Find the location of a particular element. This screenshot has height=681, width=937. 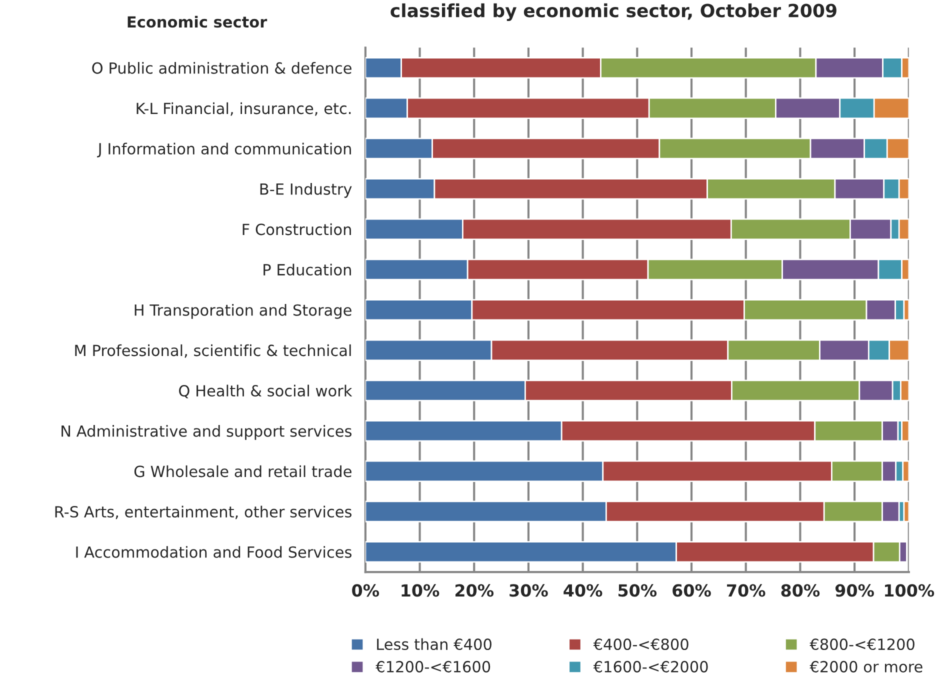

legend-label: €2000 or more is located at coordinates (866, 666).